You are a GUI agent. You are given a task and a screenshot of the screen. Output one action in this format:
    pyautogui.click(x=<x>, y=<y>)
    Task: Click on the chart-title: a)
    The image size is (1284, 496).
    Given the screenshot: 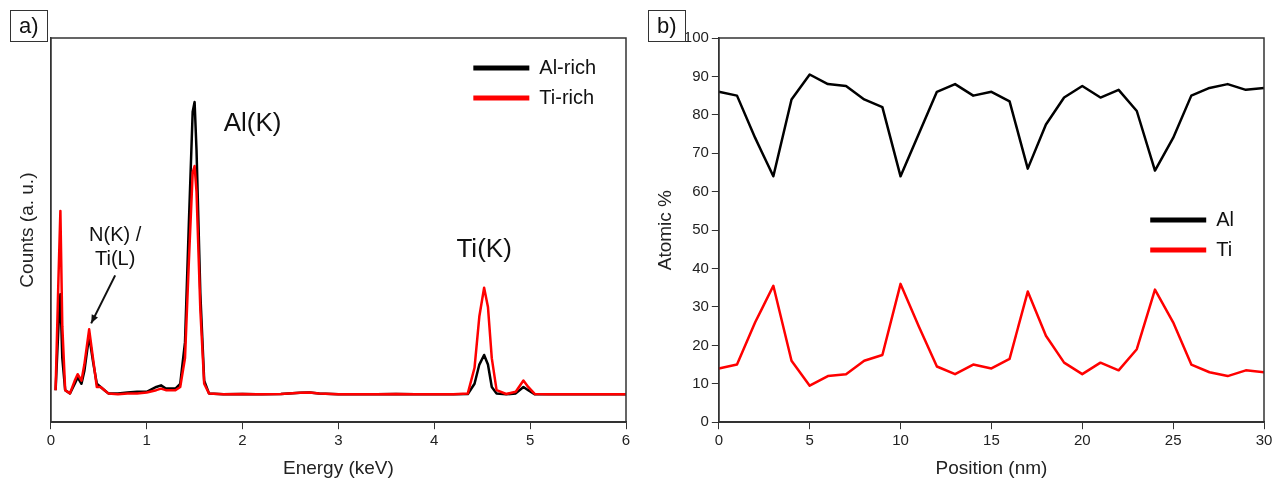 What is the action you would take?
    pyautogui.click(x=29, y=26)
    